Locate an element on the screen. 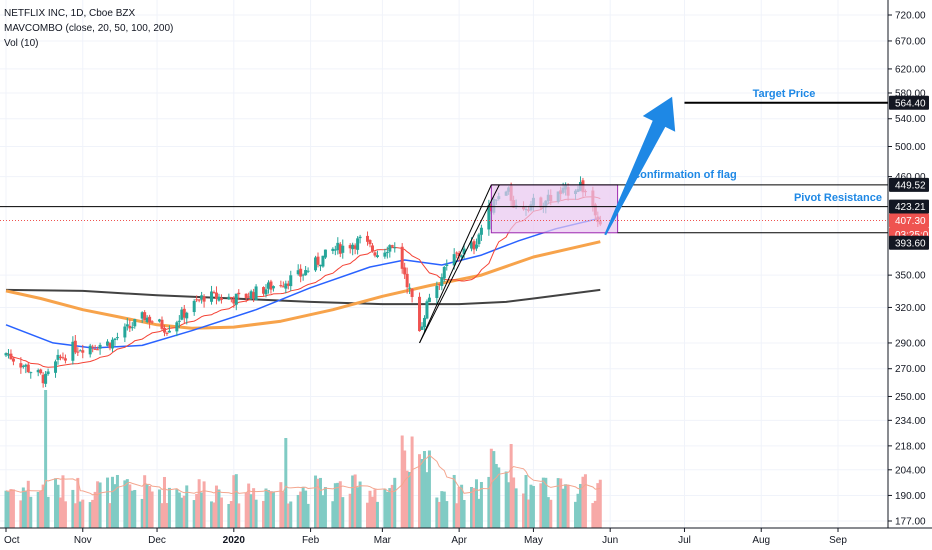 The width and height of the screenshot is (932, 550). indicator-label: MAVCOMBO (close, 20, 50, 100, 200) is located at coordinates (89, 28).